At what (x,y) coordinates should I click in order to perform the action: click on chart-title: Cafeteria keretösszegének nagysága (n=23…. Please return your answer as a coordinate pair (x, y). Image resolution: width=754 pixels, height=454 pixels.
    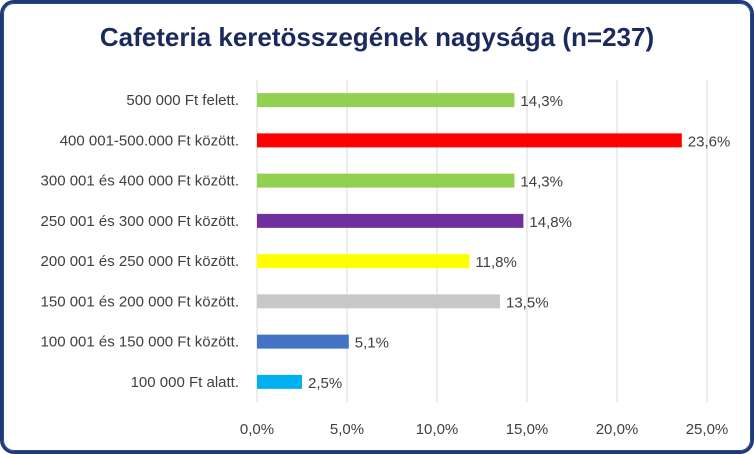
    Looking at the image, I should click on (377, 37).